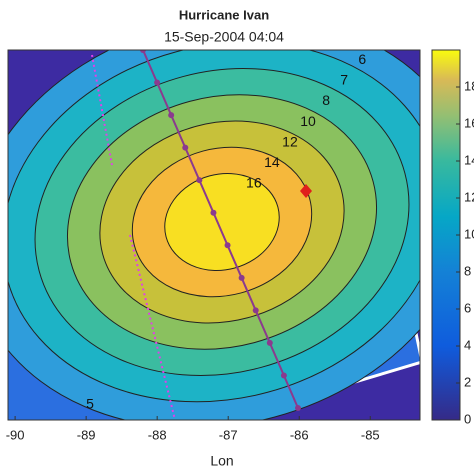 The image size is (474, 474). I want to click on contour-label: 10, so click(308, 121).